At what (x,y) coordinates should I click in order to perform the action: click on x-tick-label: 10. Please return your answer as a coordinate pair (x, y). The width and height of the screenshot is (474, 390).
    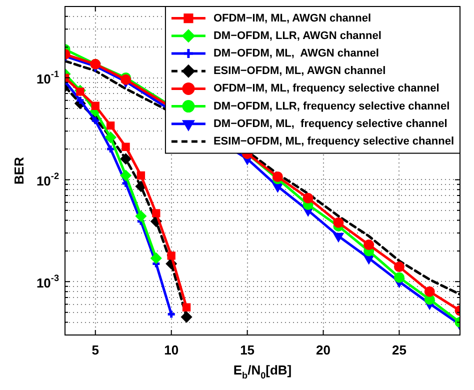
    Looking at the image, I should click on (171, 350).